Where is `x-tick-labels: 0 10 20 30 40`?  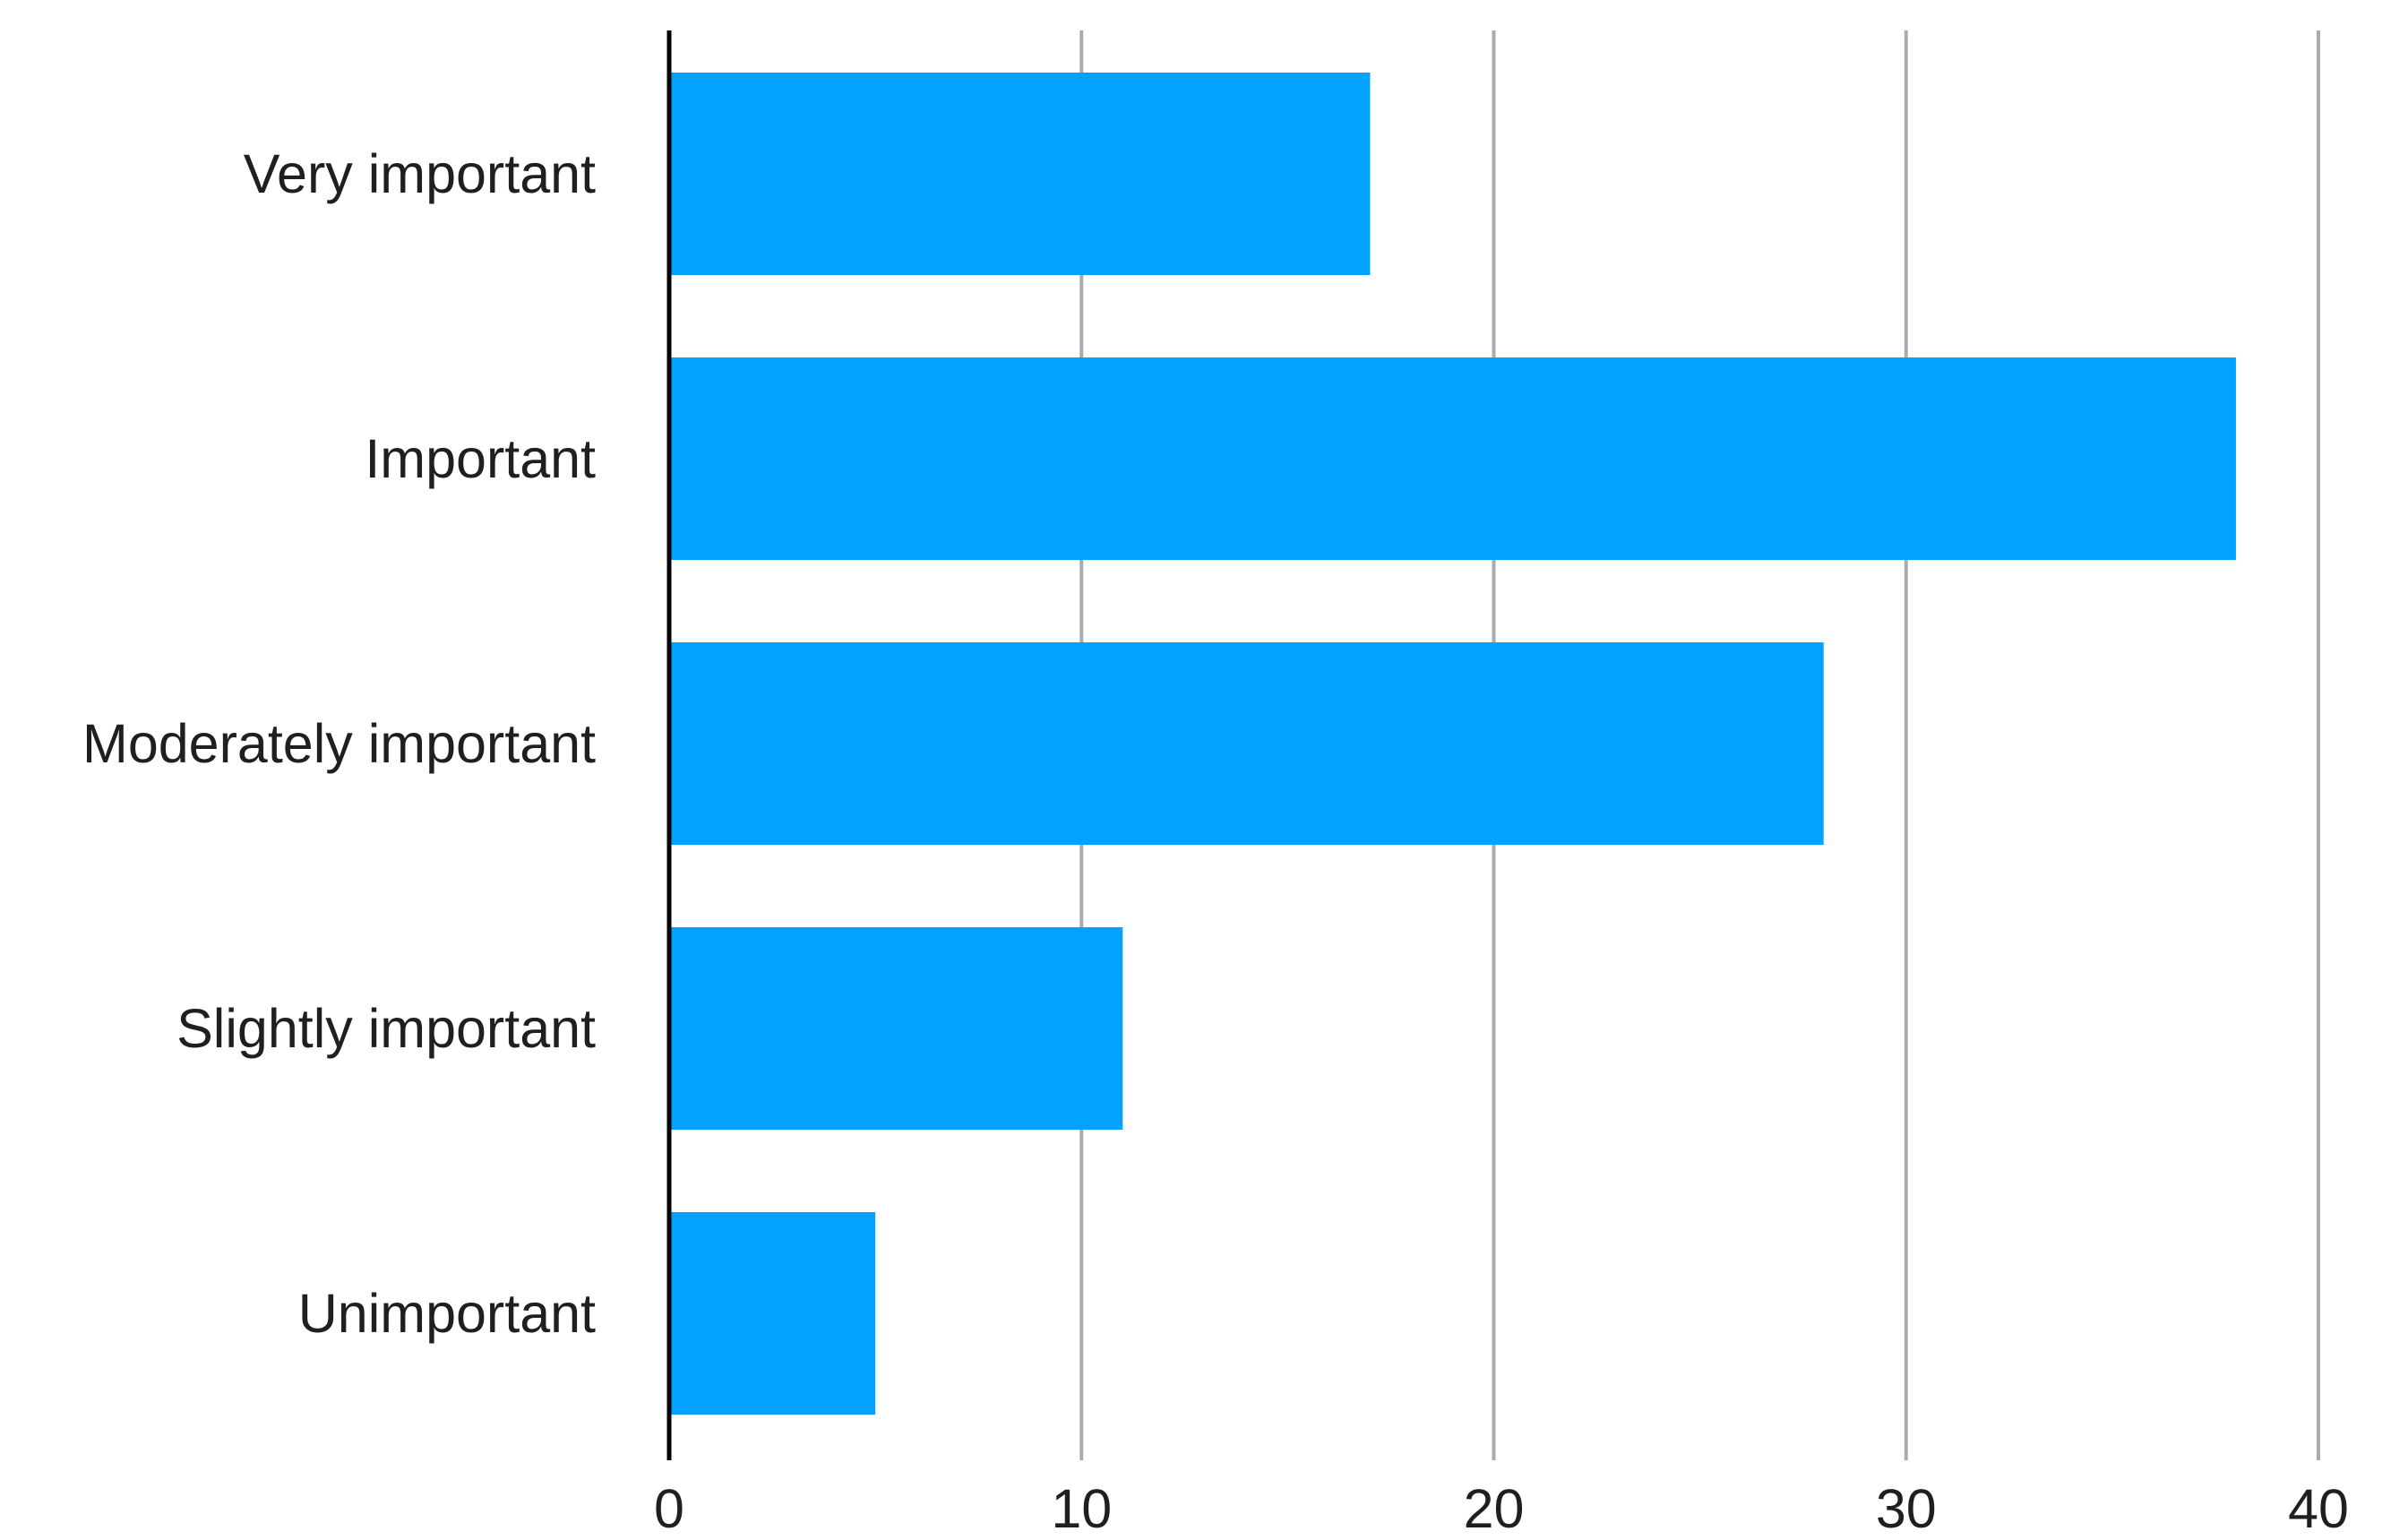 x-tick-labels: 0 10 20 30 40 is located at coordinates (1502, 1508).